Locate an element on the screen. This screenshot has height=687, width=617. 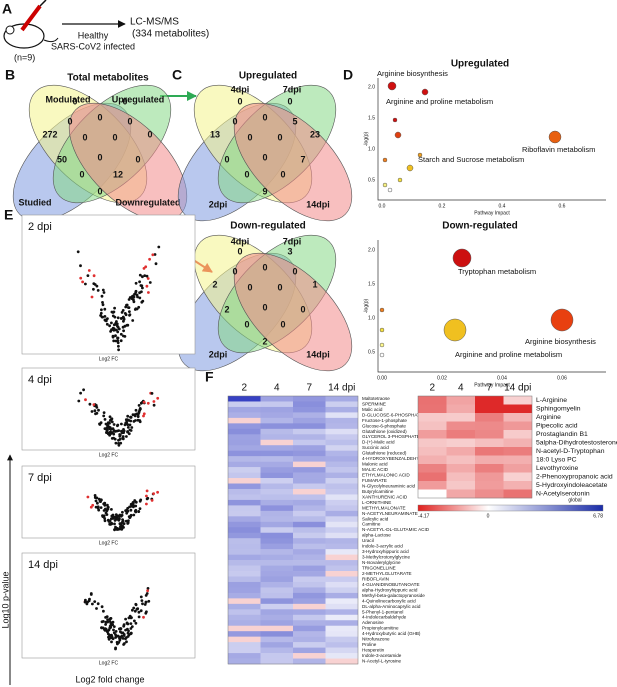
column-label: 4 is located at coordinates (277, 388).